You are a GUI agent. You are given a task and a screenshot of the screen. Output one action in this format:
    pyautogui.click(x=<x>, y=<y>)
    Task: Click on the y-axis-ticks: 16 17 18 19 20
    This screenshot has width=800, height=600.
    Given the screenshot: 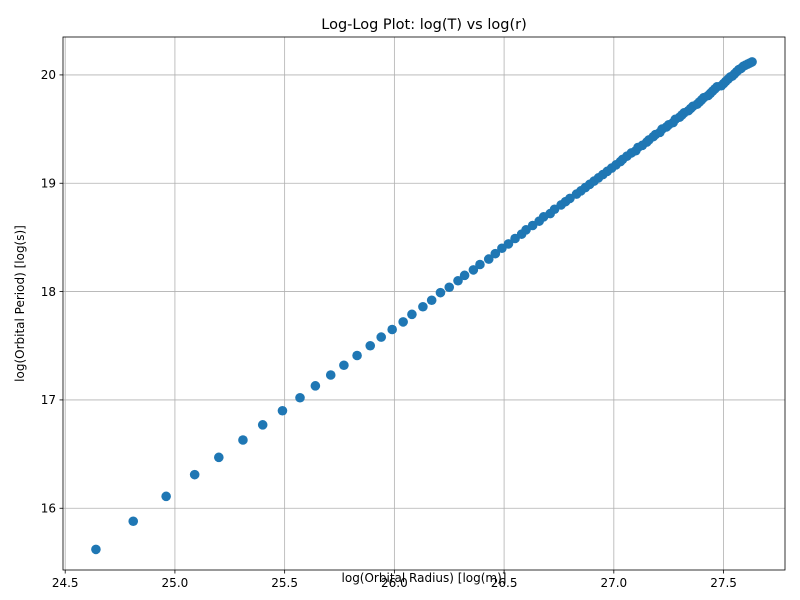 What is the action you would take?
    pyautogui.click(x=52, y=291)
    